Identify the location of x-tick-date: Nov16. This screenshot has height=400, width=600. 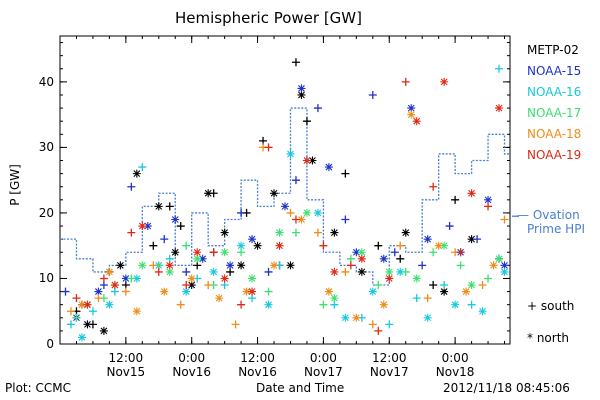
(192, 372).